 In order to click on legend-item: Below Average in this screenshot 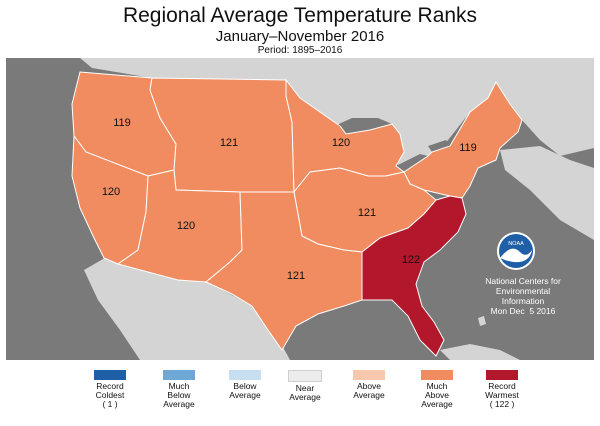, I will do `click(245, 385)`.